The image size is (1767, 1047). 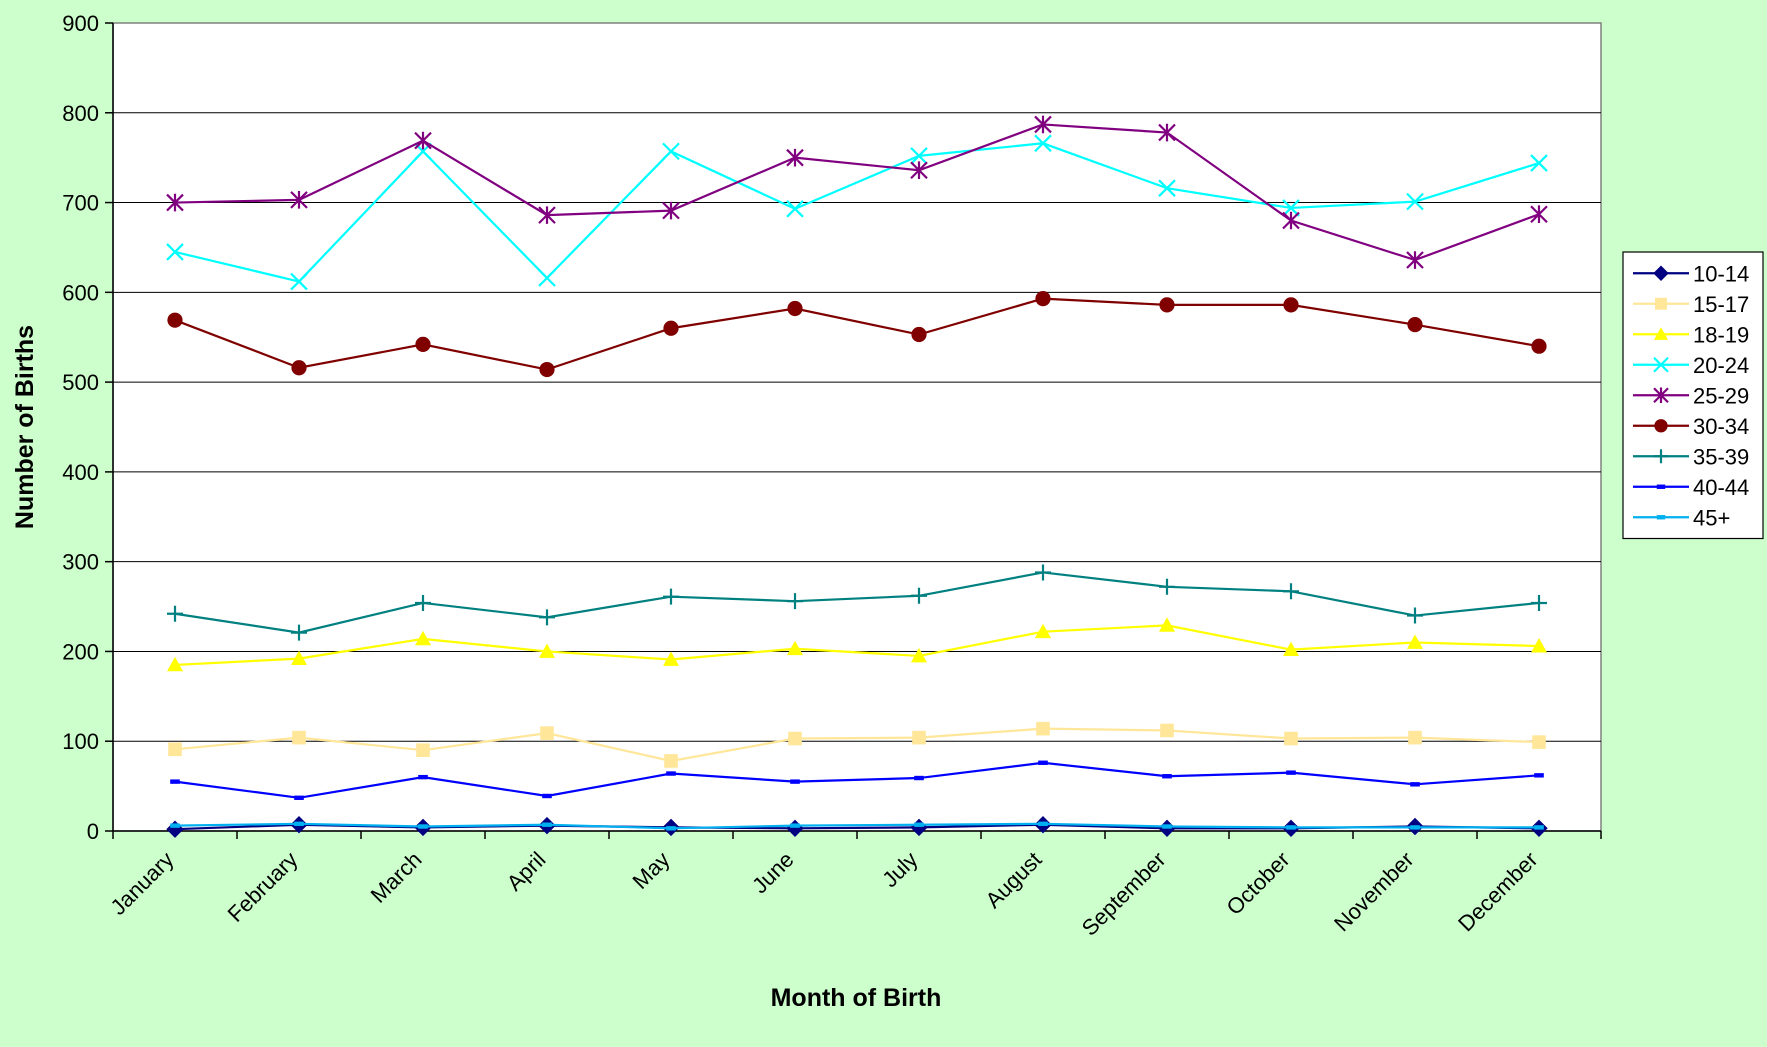 I want to click on legend-label-45-: 45+, so click(x=1711, y=517).